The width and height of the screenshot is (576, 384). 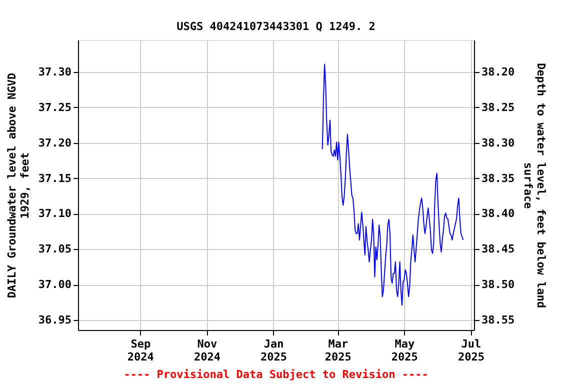 What do you see at coordinates (471, 351) in the screenshot?
I see `x-tick-label: Jul 2025` at bounding box center [471, 351].